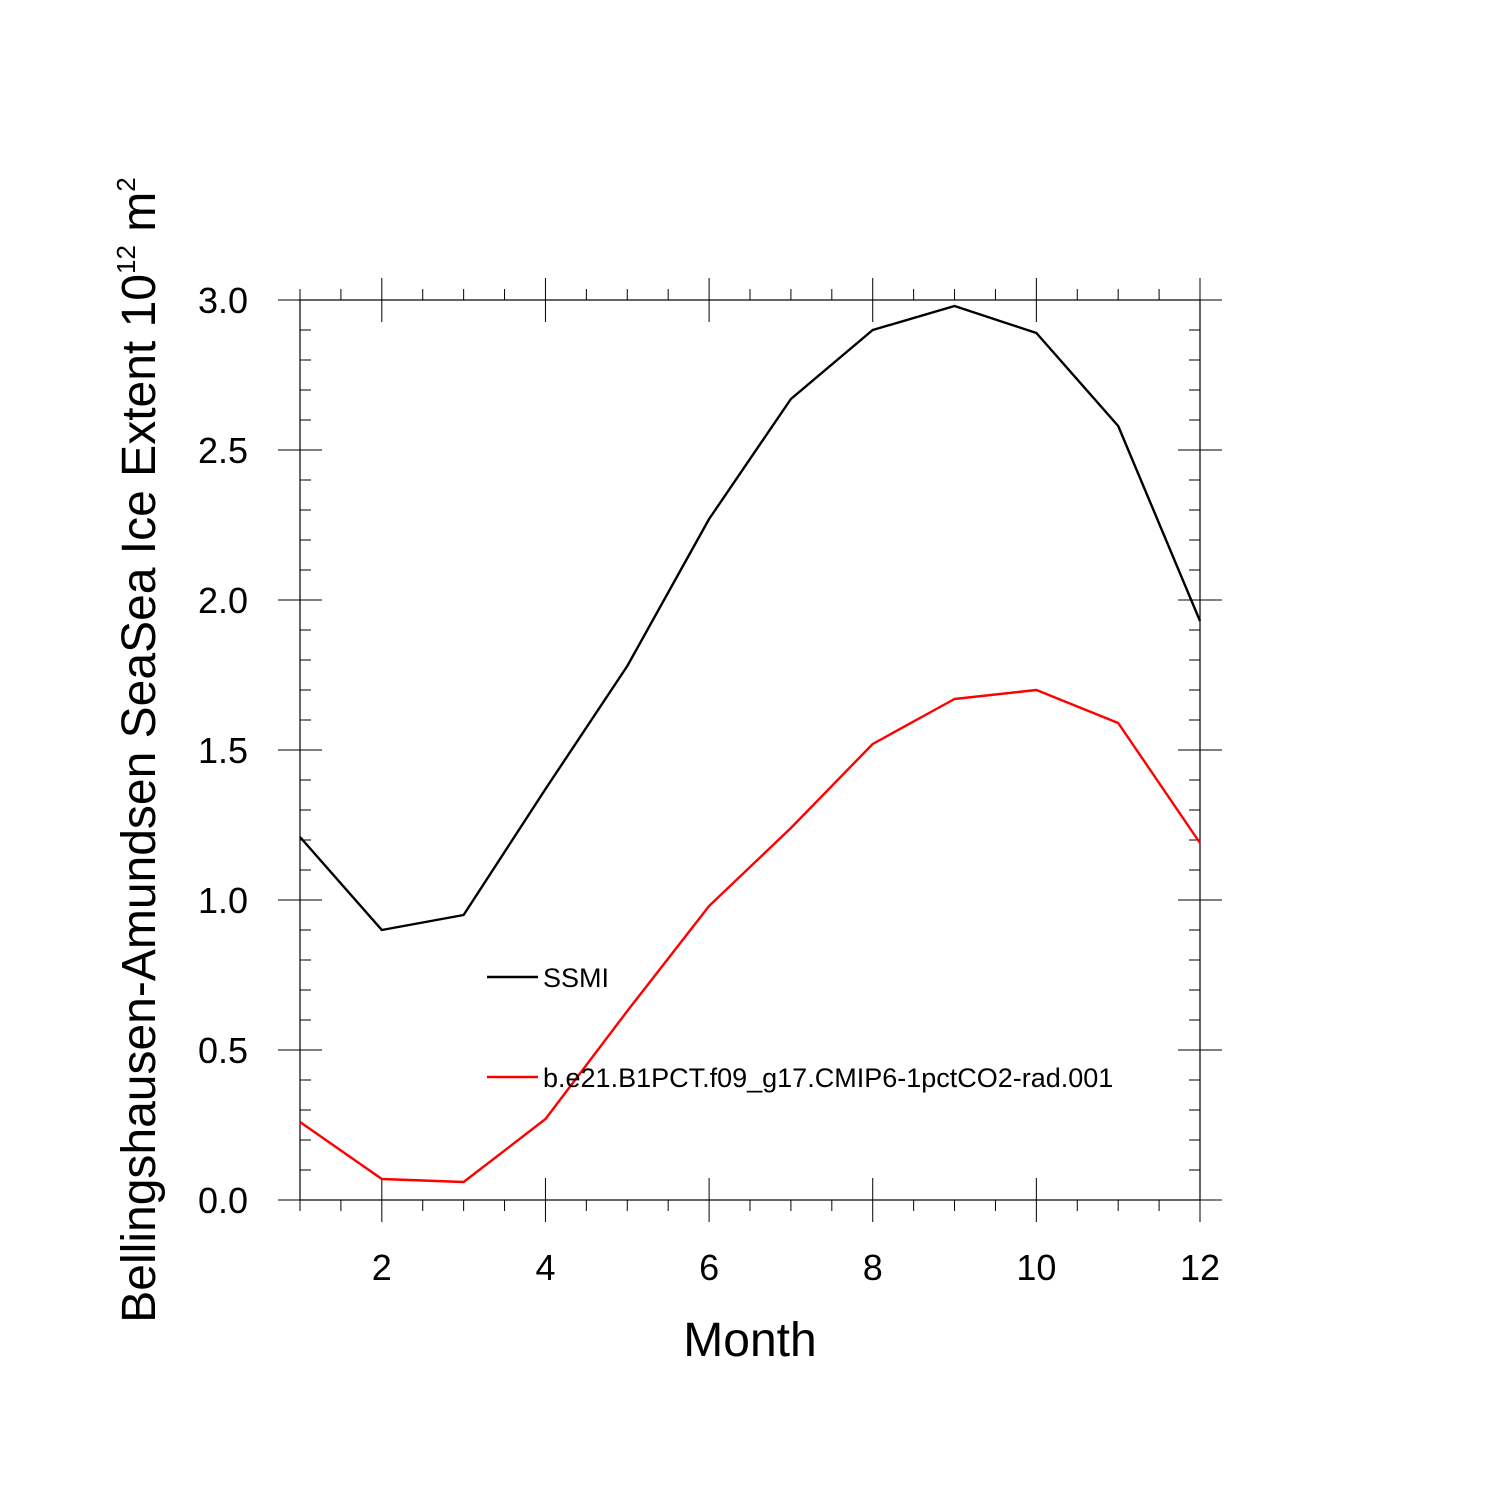  Describe the element at coordinates (576, 978) in the screenshot. I see `legend-label-0: SSMI` at that location.